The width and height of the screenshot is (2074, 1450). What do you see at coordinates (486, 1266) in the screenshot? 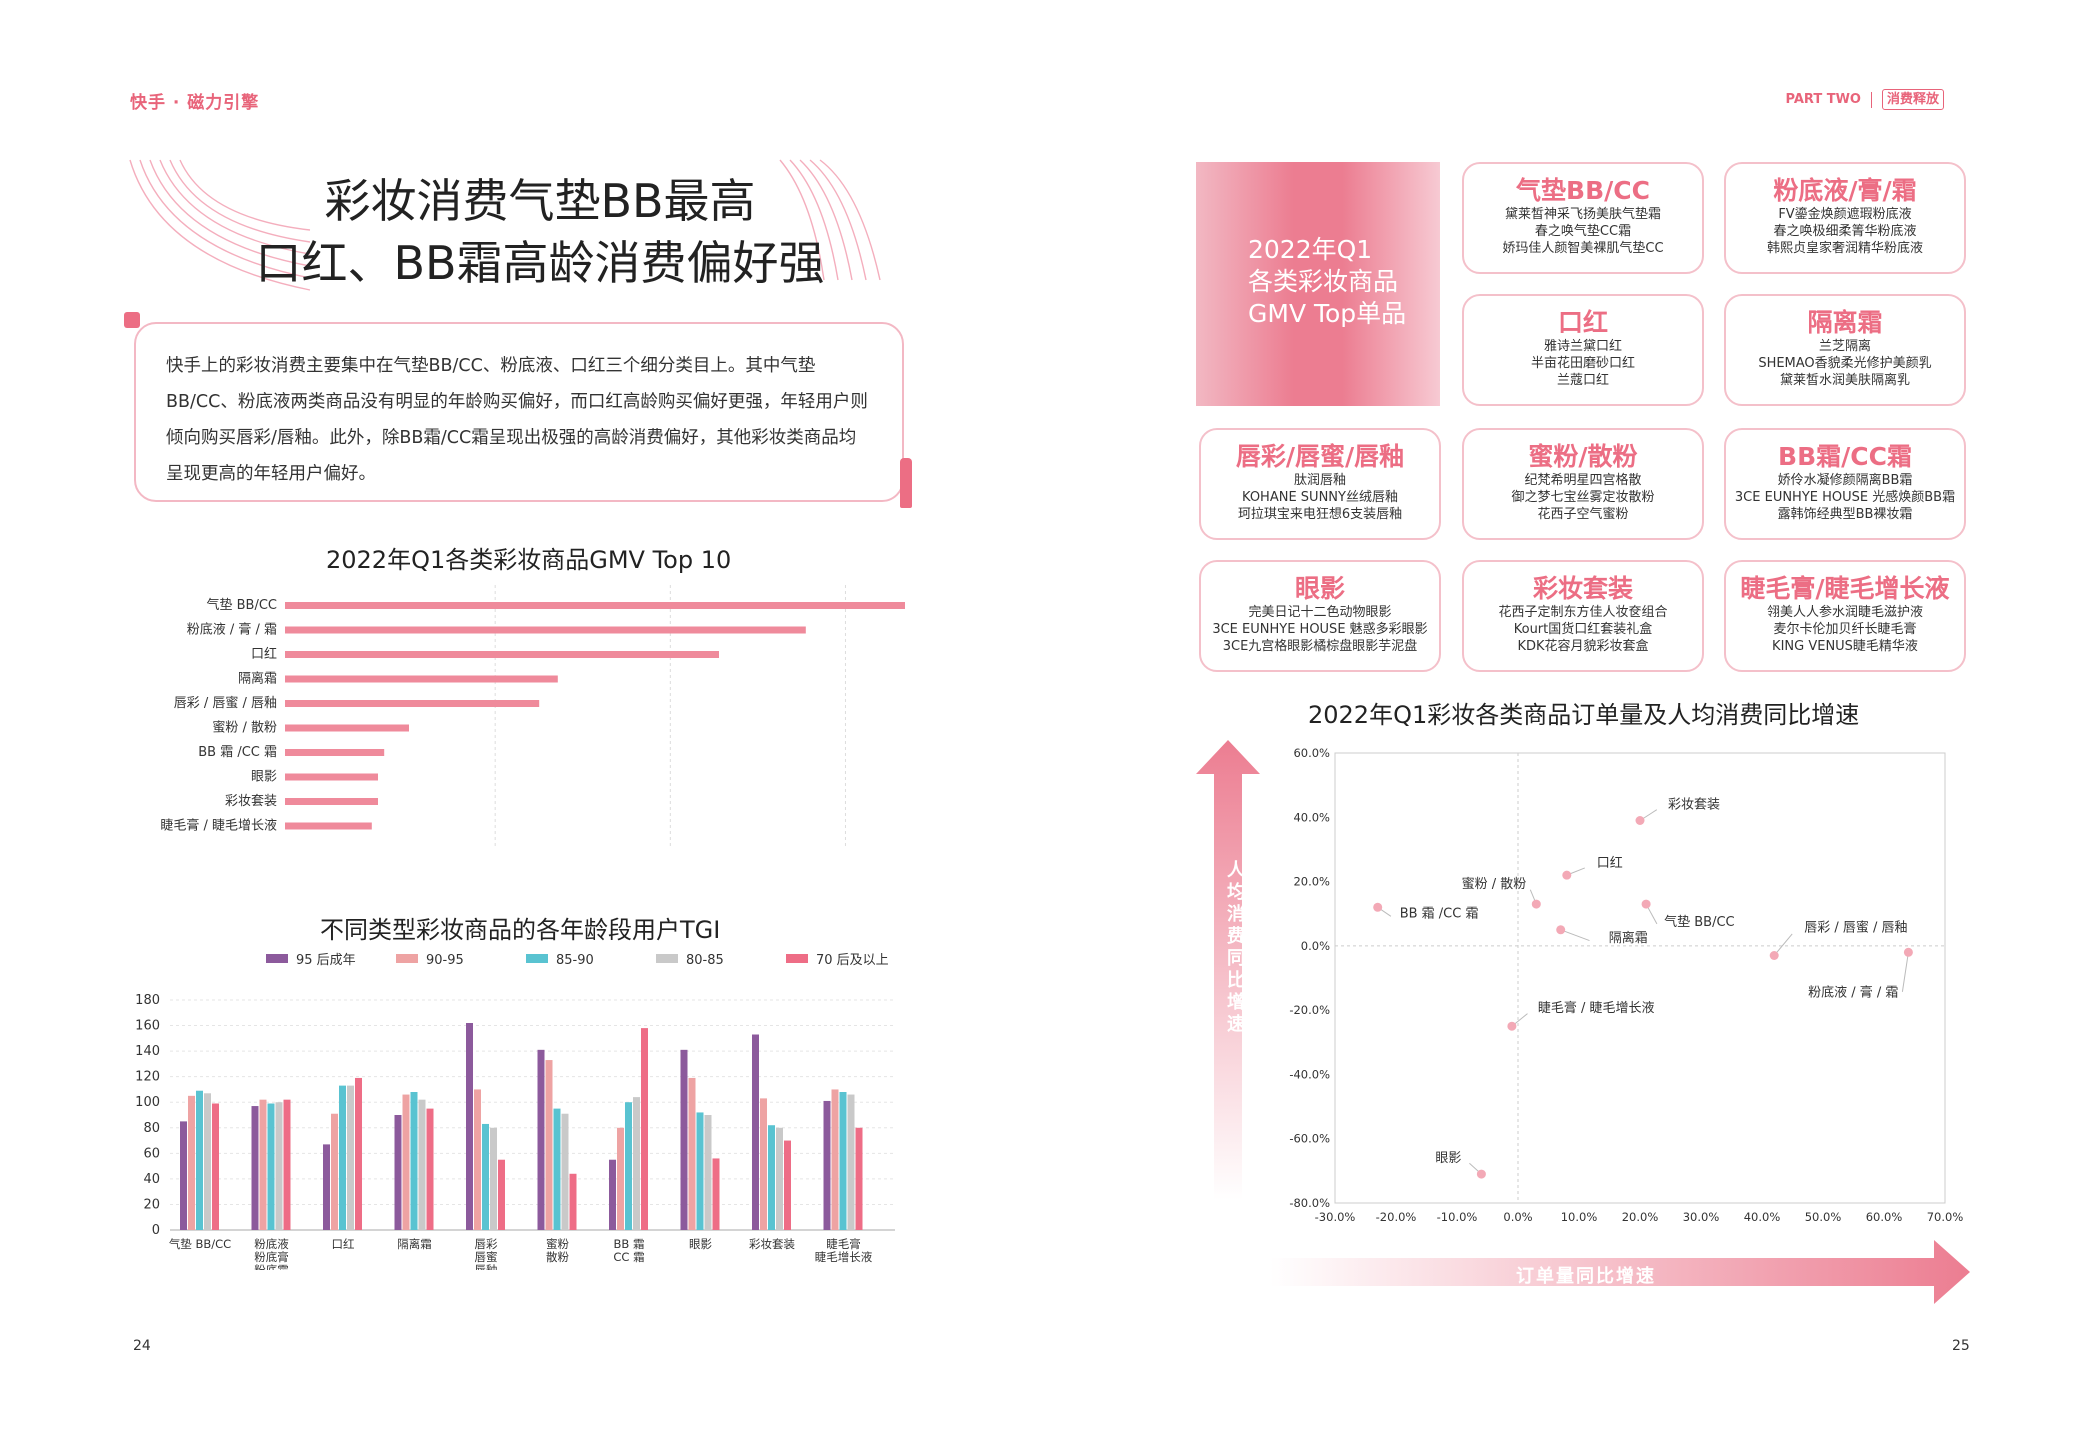
I see `x-tick-label: 唇釉` at bounding box center [486, 1266].